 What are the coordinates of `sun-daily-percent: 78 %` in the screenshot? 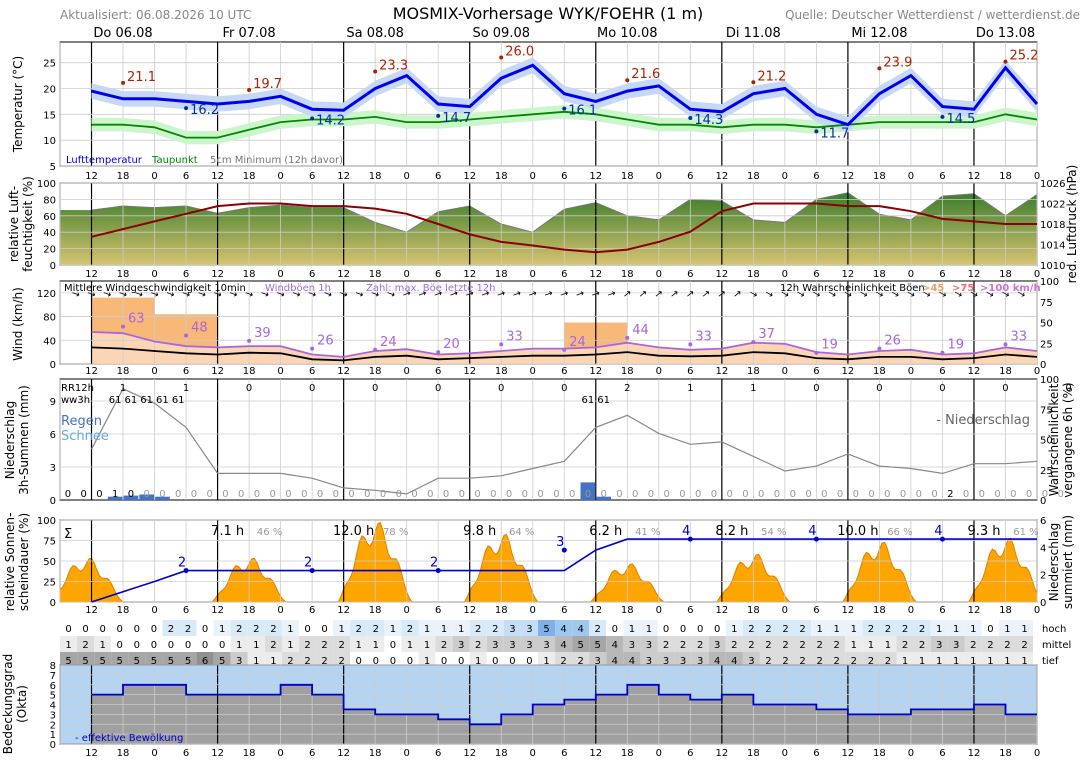 It's located at (395, 532).